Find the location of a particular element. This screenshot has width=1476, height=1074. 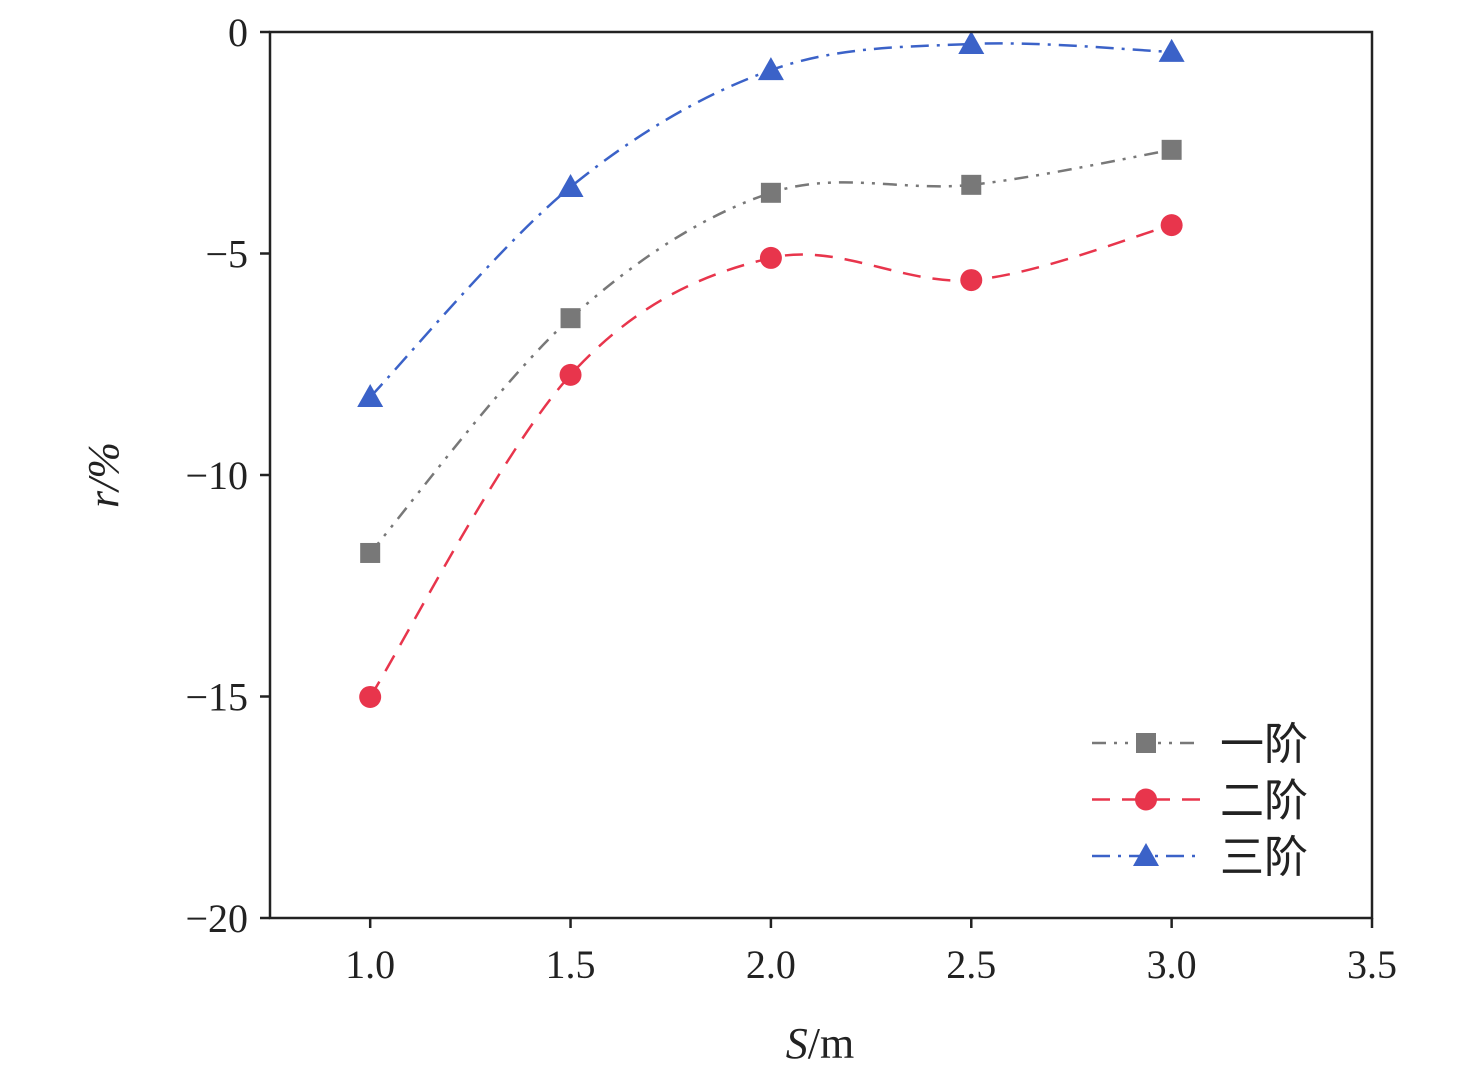

x-tick-label: 2.0 is located at coordinates (771, 964).